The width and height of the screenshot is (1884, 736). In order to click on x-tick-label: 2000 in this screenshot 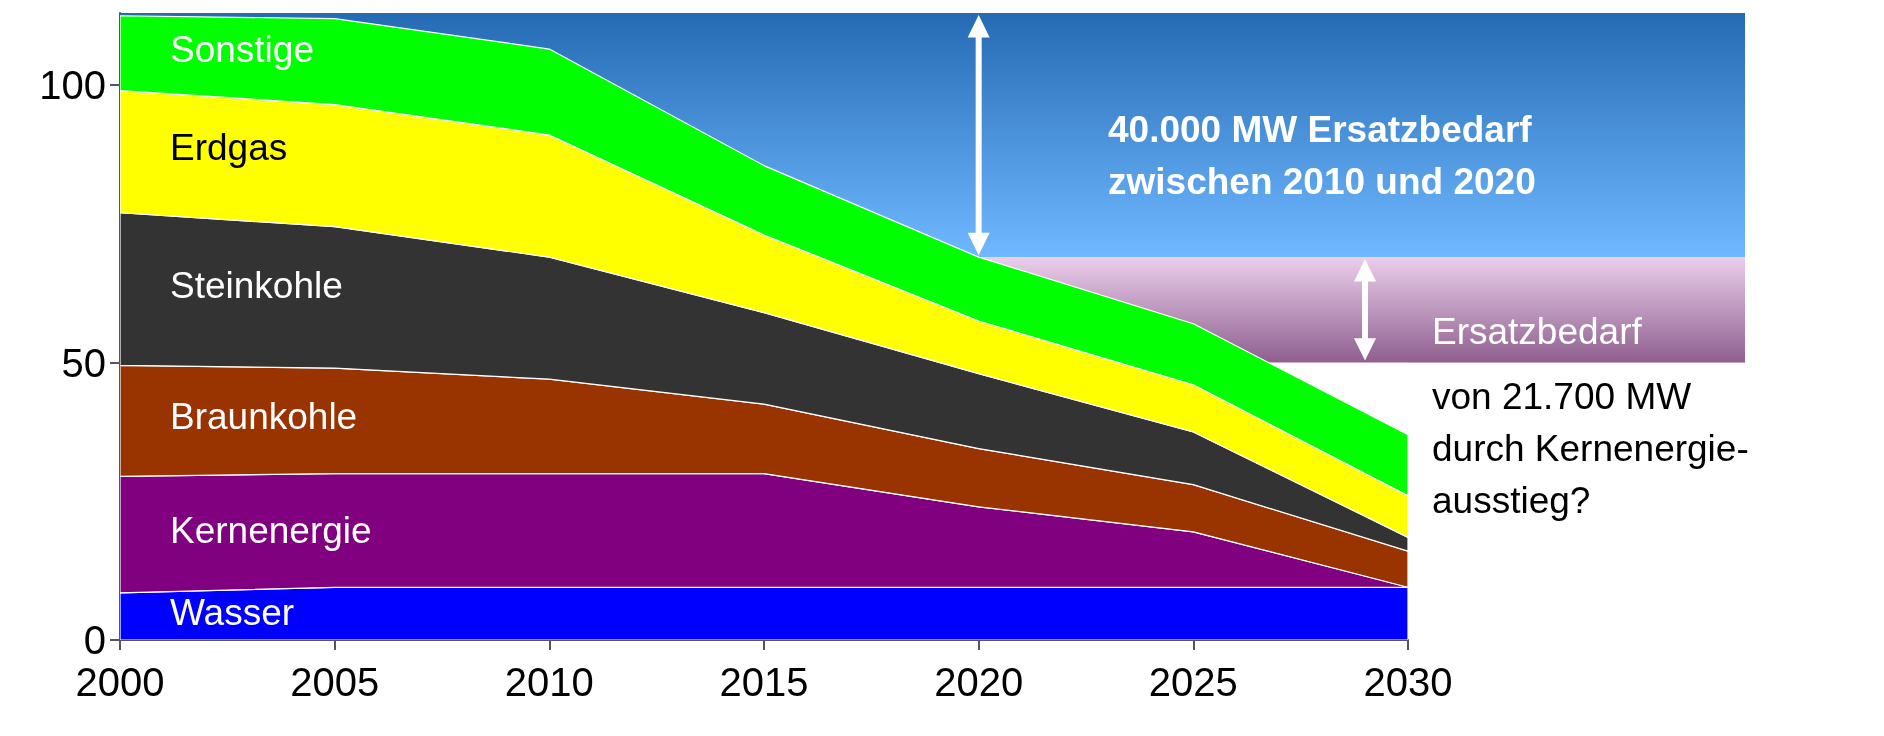, I will do `click(120, 682)`.